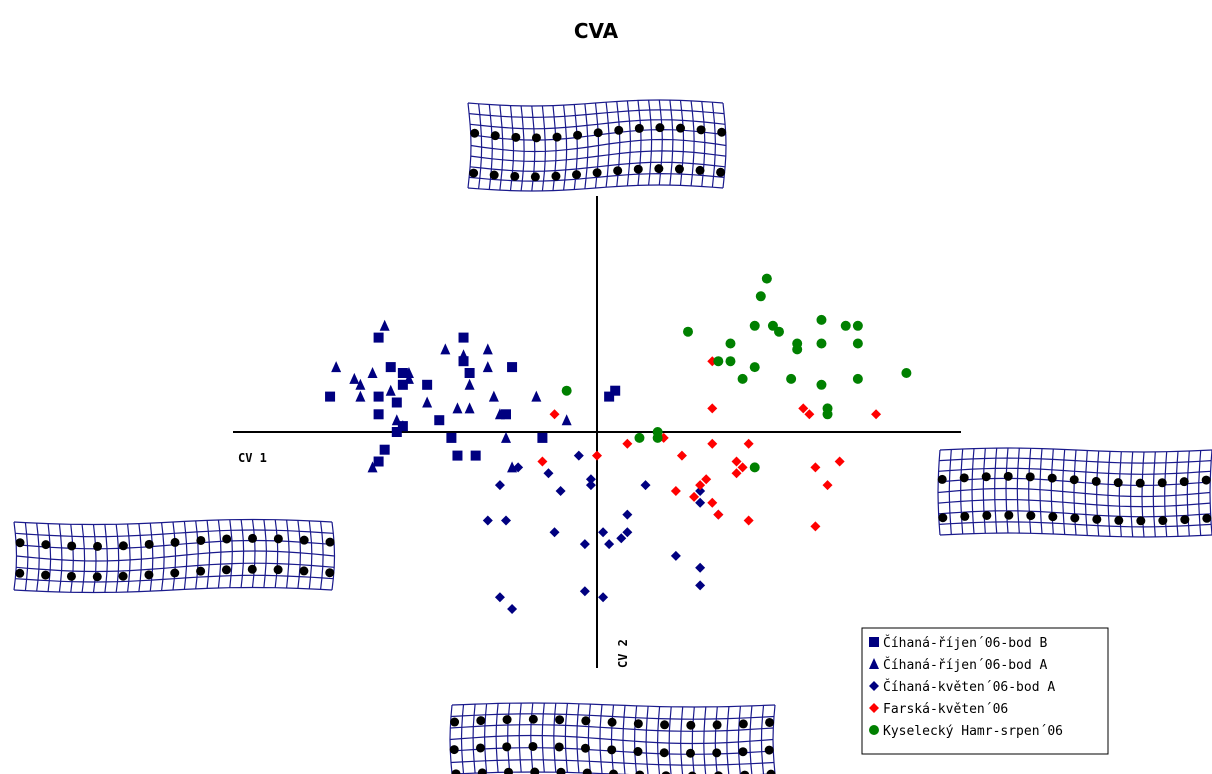  What do you see at coordinates (945, 709) in the screenshot?
I see `legend-label: Farská-květen´06` at bounding box center [945, 709].